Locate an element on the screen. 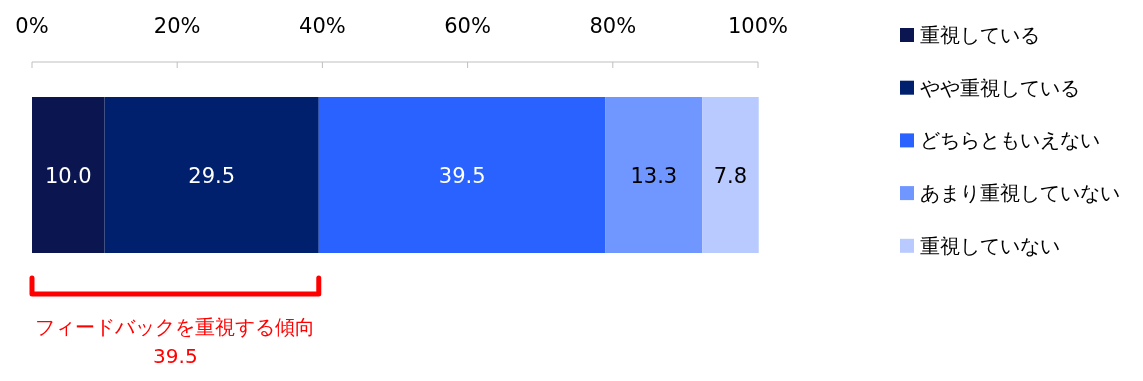 This screenshot has height=381, width=1143. x-tick-label: 20% is located at coordinates (177, 26).